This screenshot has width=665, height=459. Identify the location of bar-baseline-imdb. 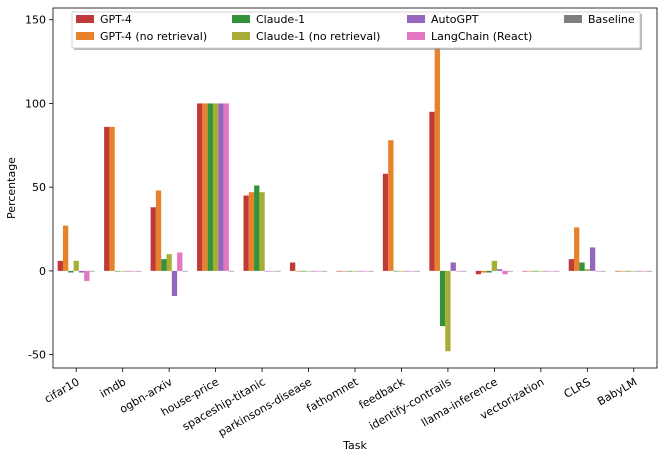
(138, 271).